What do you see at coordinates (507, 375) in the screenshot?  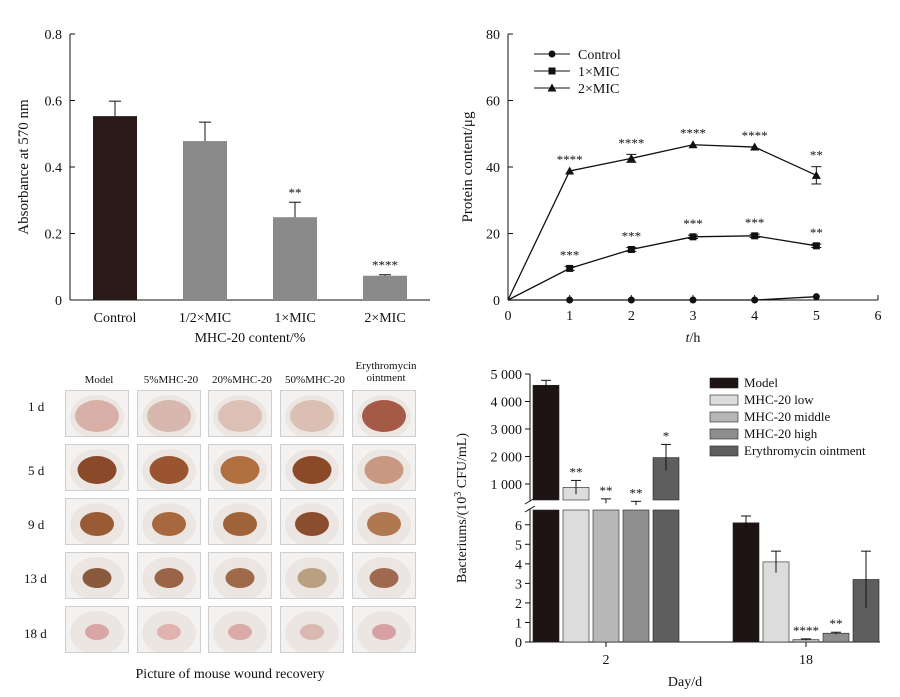 I see `y-tick-label: 5 000` at bounding box center [507, 375].